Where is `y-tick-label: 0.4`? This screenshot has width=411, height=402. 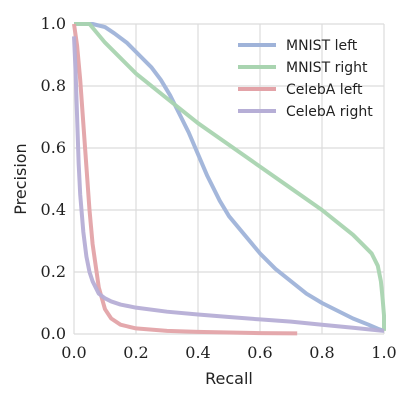
y-tick-label: 0.4 is located at coordinates (53, 209).